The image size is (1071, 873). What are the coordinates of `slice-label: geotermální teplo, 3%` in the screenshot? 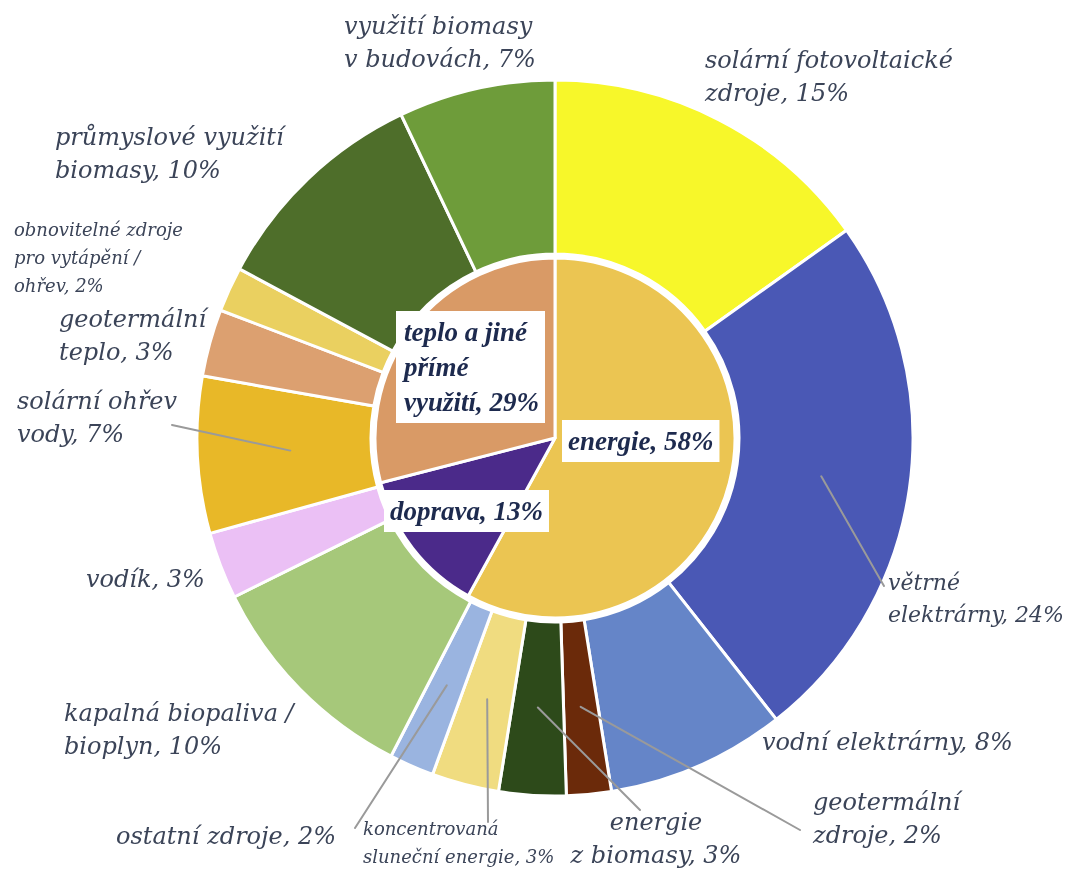 It's located at (134, 335).